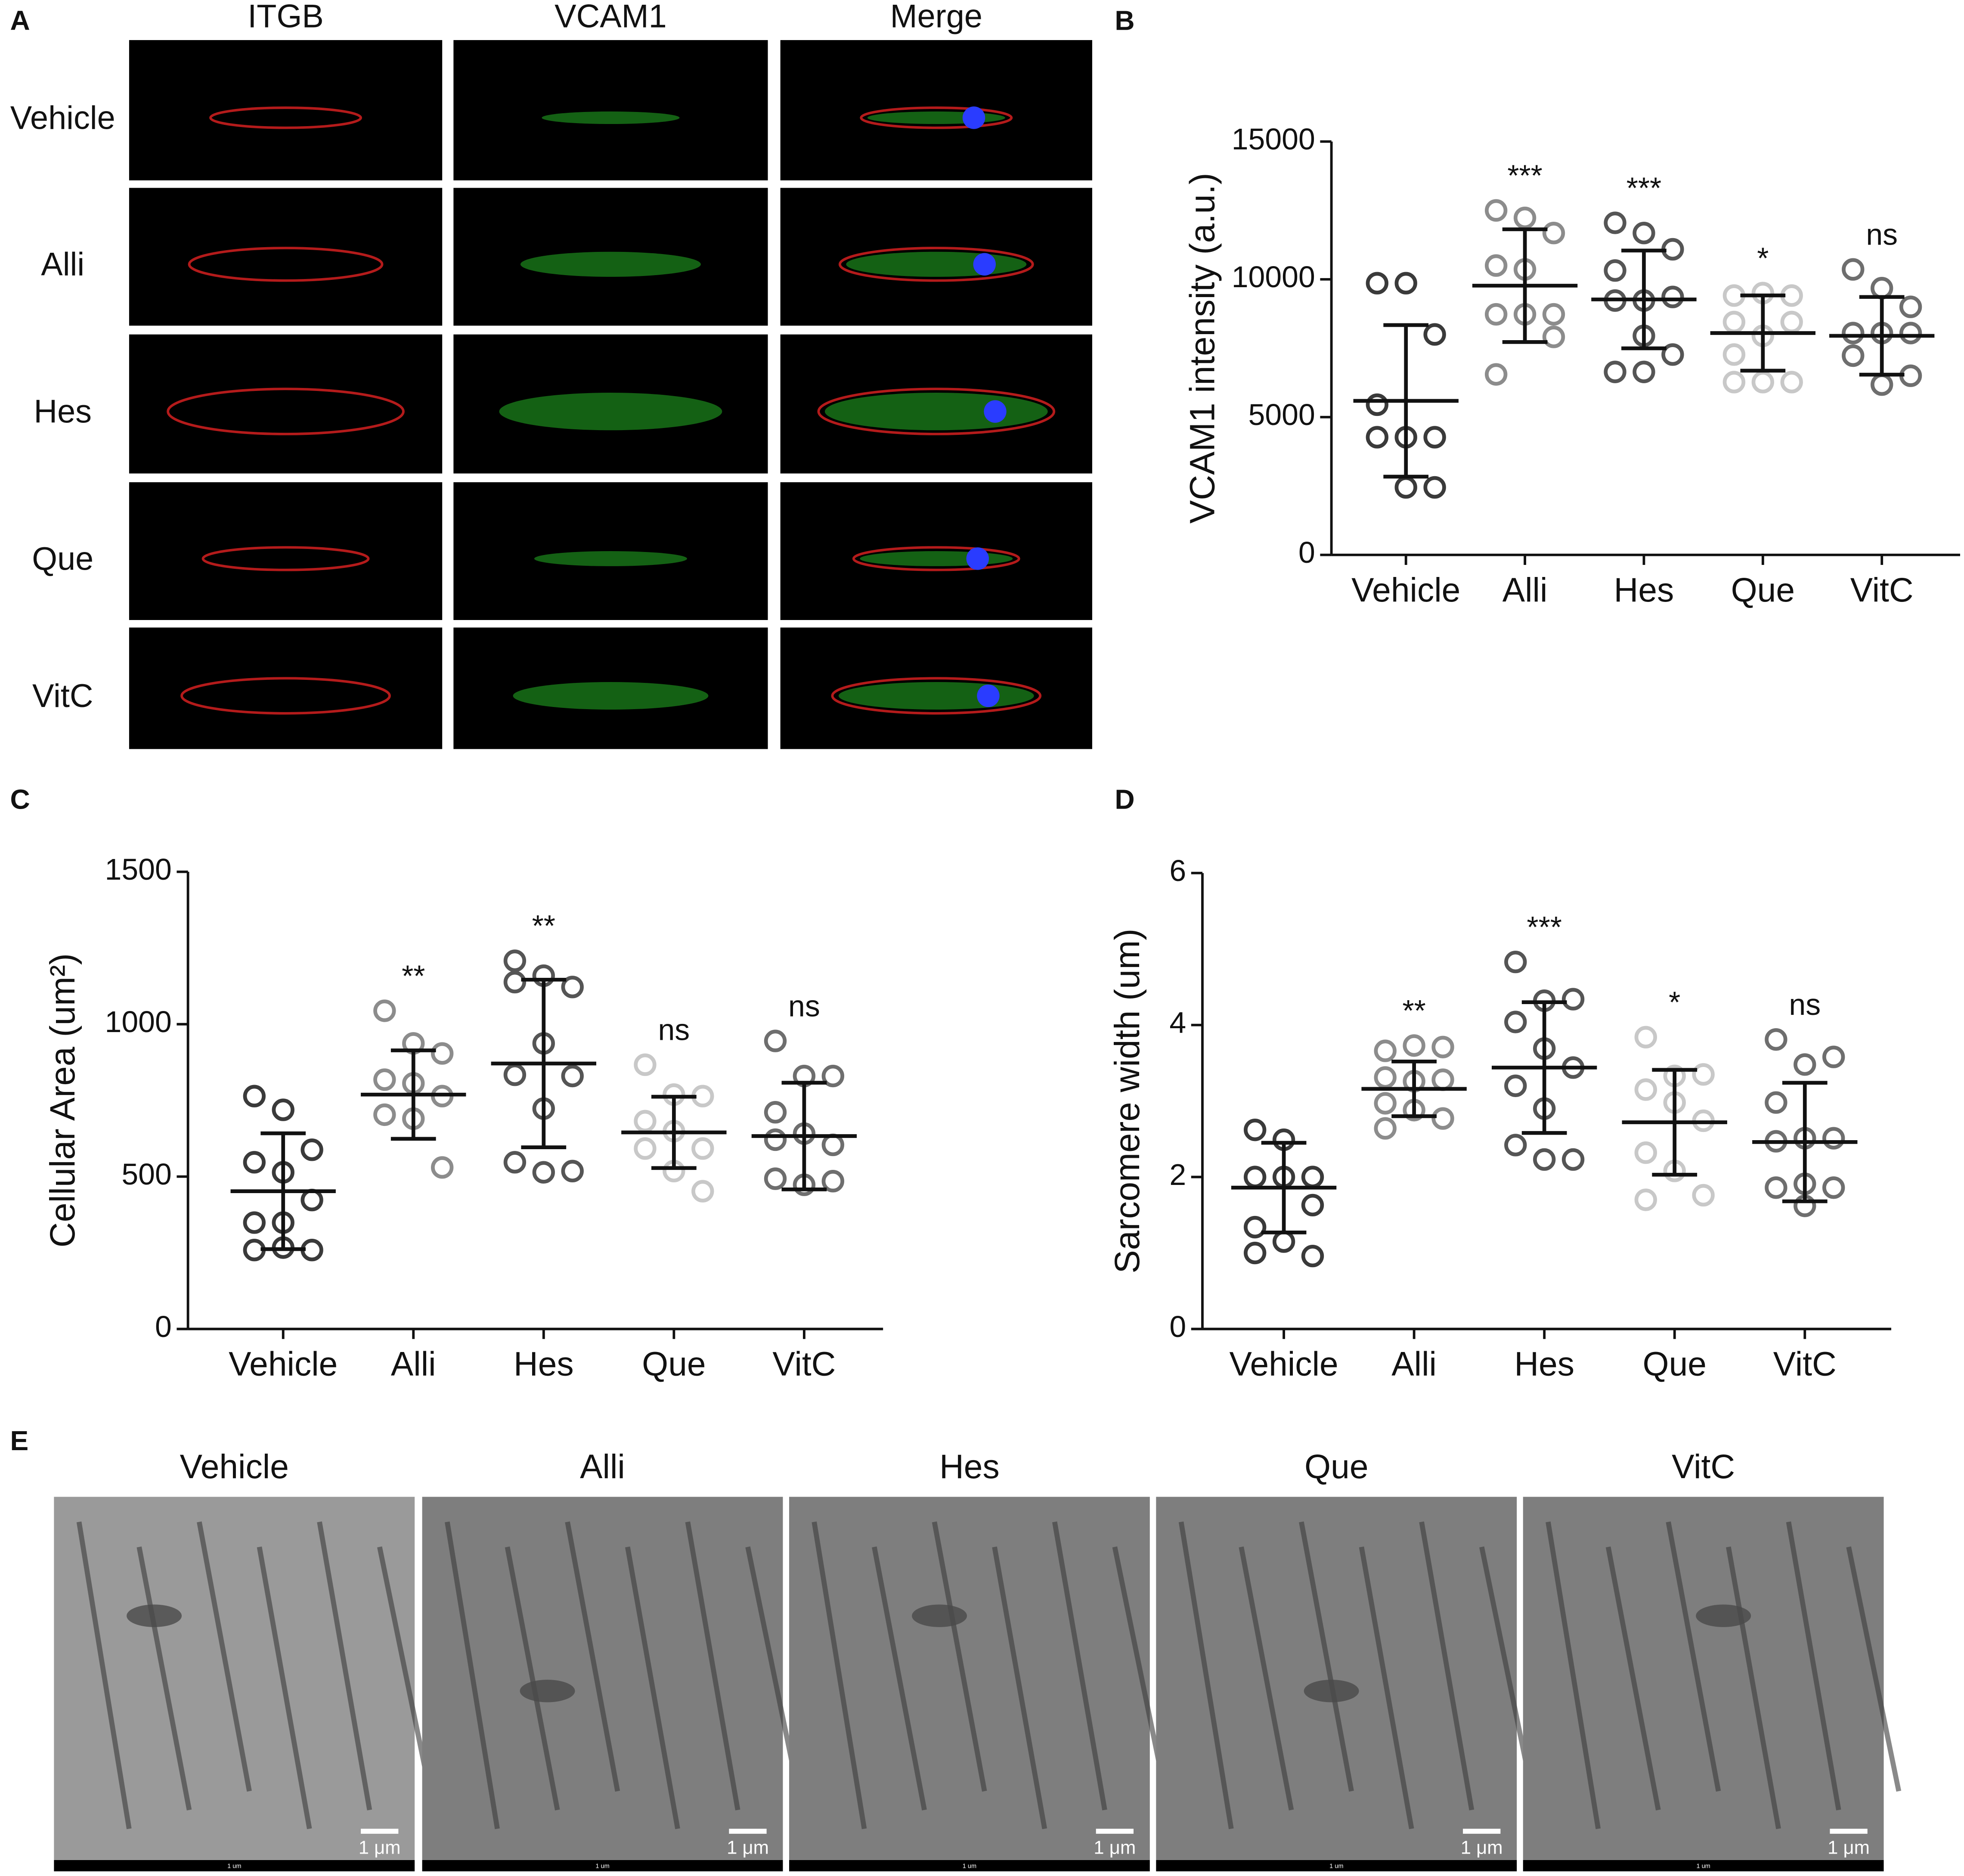 This screenshot has width=1964, height=1876. What do you see at coordinates (748, 1847) in the screenshot?
I see `scale-bar-label: 1 μm` at bounding box center [748, 1847].